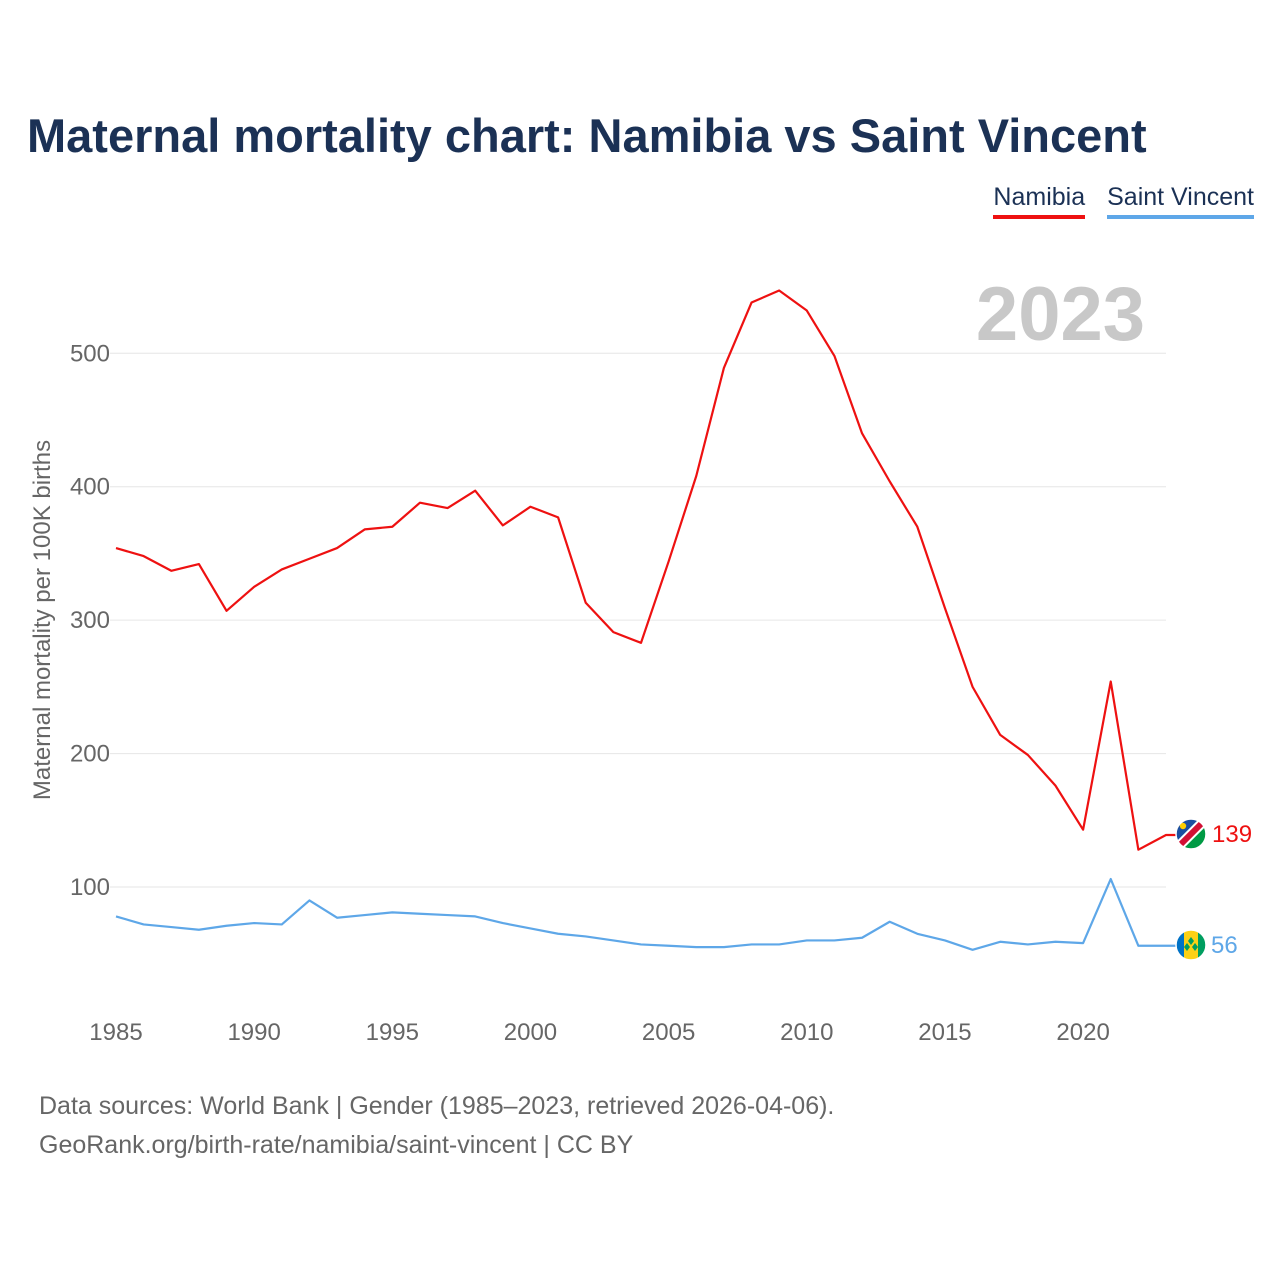  Describe the element at coordinates (1191, 945) in the screenshot. I see `saint-vincent-flag-icon` at that location.